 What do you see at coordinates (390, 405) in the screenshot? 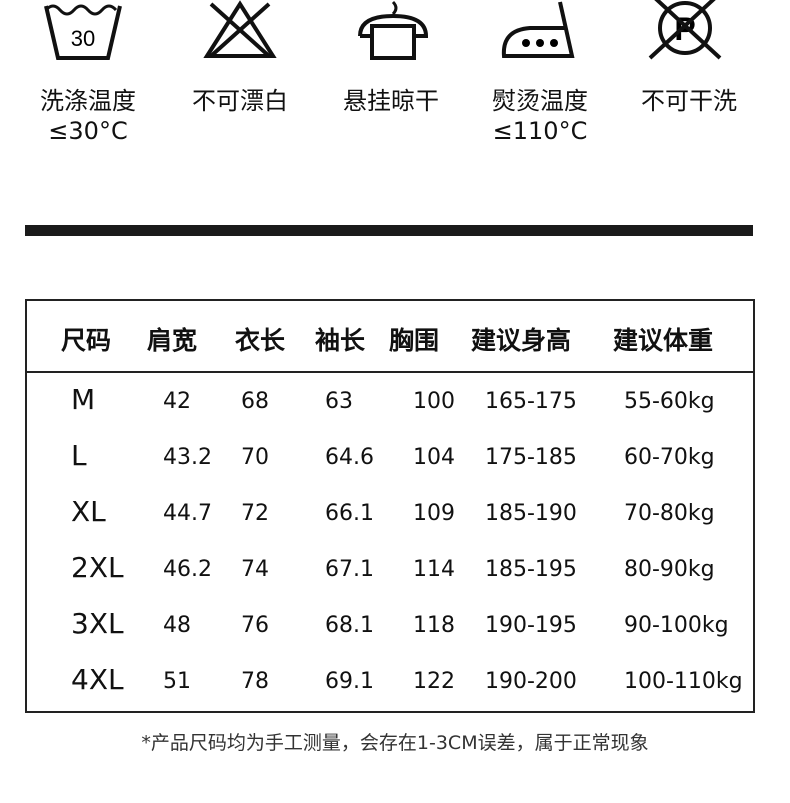
I see `table-row: M 42 68 63 100 165-175 55-60kg` at bounding box center [390, 405].